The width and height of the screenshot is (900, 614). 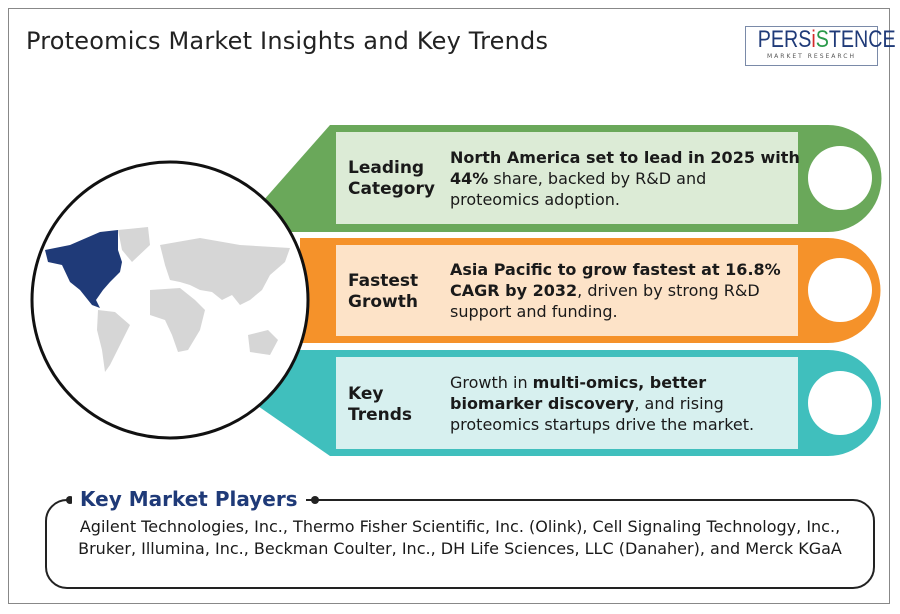 I want to click on europe-asia, so click(x=225, y=271).